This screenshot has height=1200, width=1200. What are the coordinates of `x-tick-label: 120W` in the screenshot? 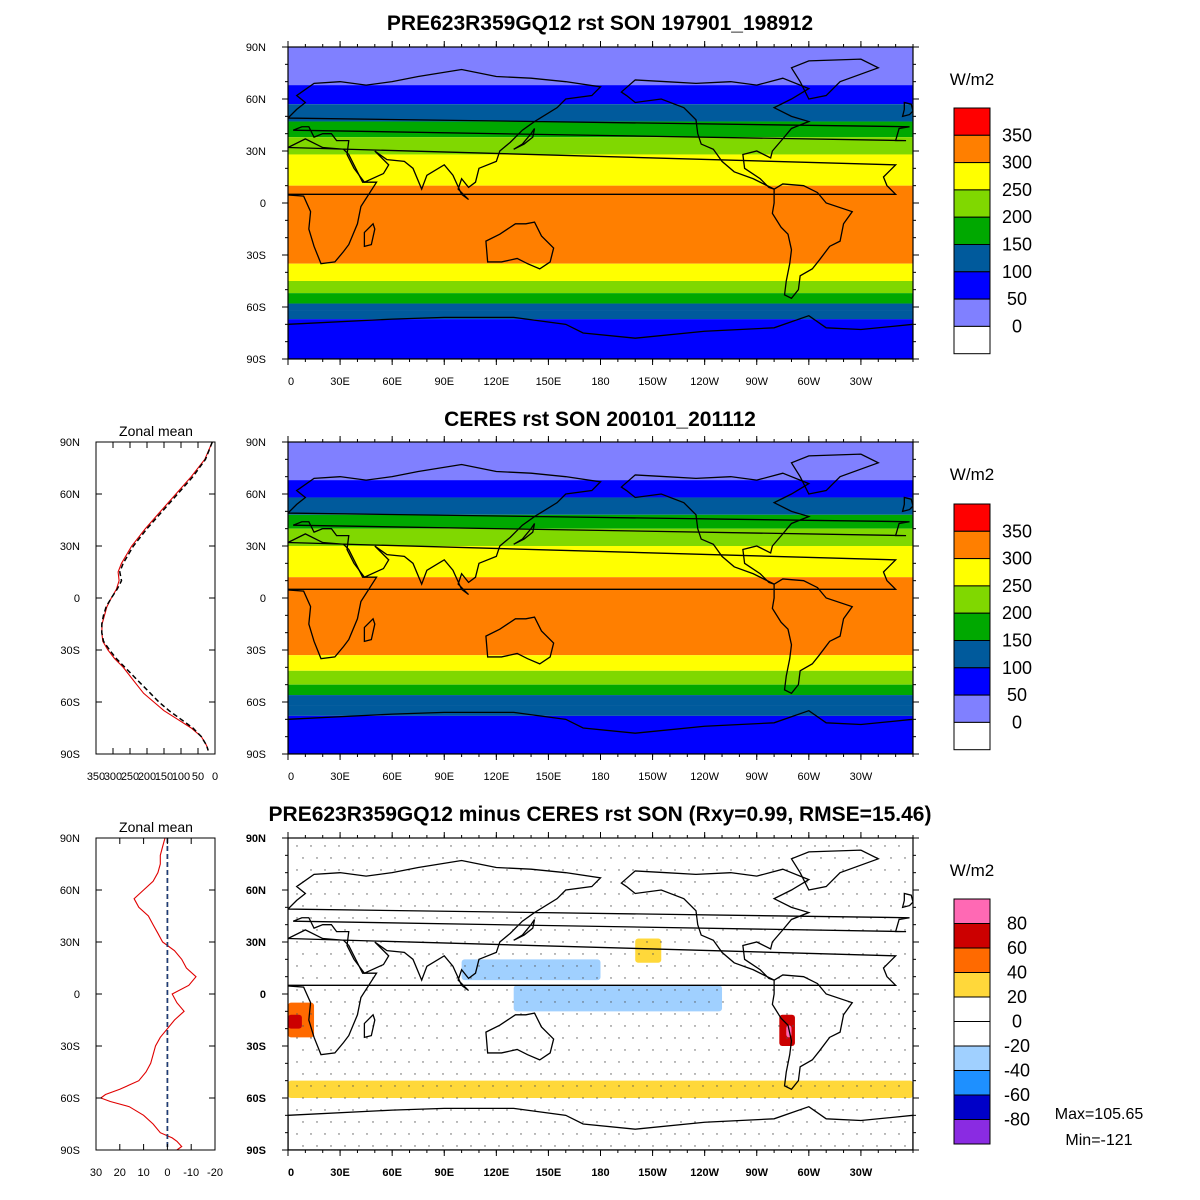 It's located at (704, 382).